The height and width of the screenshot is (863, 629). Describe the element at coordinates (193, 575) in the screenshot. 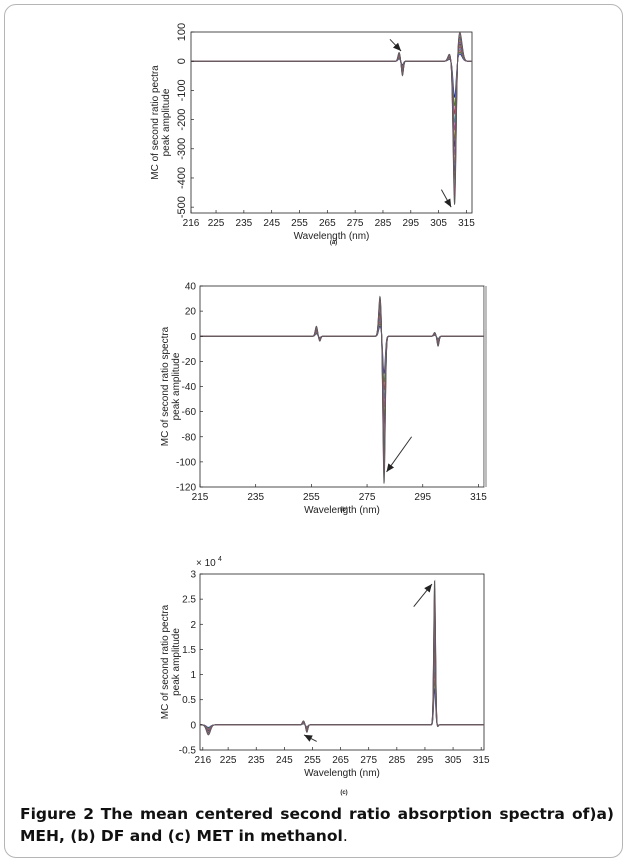

I see `y-tick-label: 3` at that location.